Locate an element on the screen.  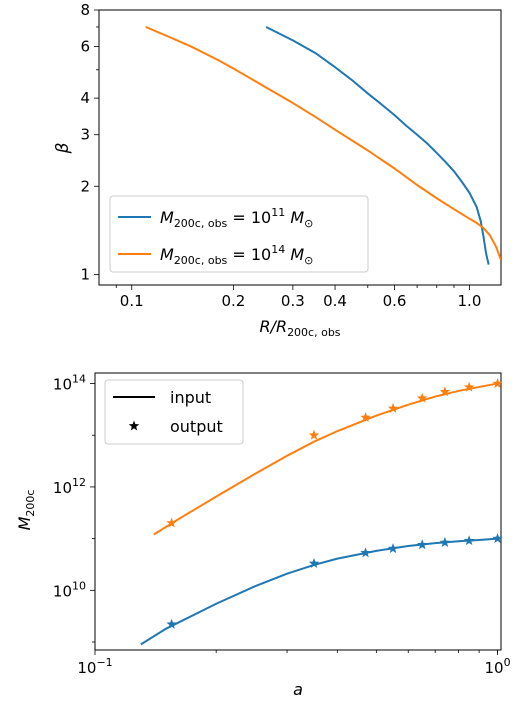
top-y-tick-label: 3 is located at coordinates (85, 135).